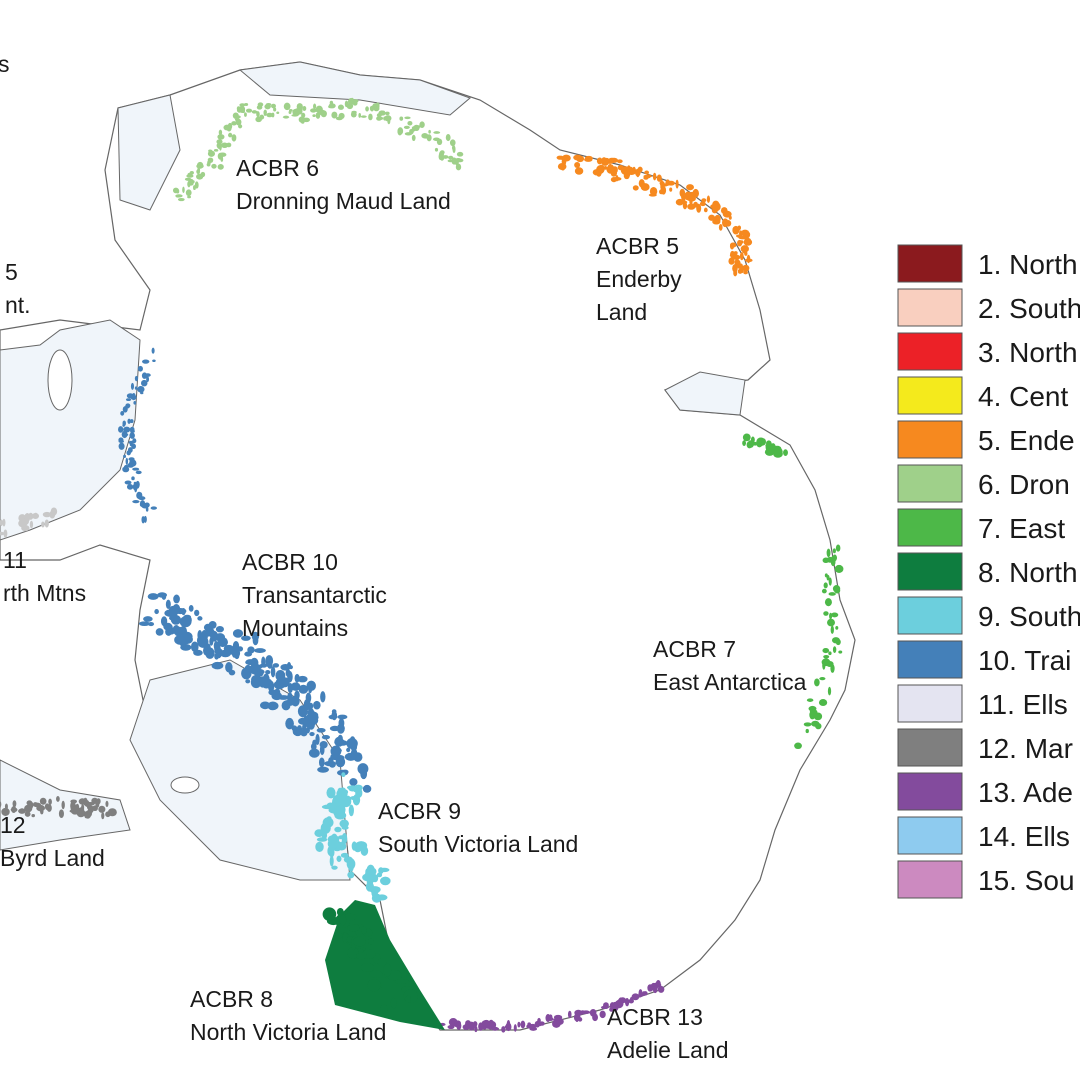 The image size is (1080, 1080). I want to click on legend-label: 1. North, so click(1028, 264).